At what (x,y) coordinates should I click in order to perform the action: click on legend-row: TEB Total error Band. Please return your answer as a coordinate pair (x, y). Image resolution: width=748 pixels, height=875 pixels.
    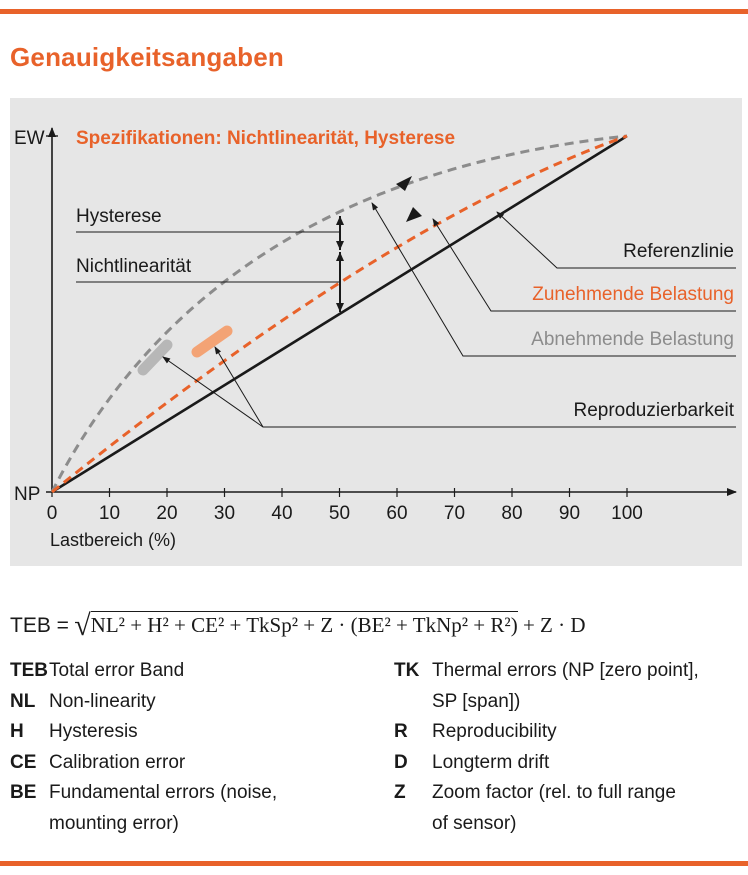
    Looking at the image, I should click on (195, 671).